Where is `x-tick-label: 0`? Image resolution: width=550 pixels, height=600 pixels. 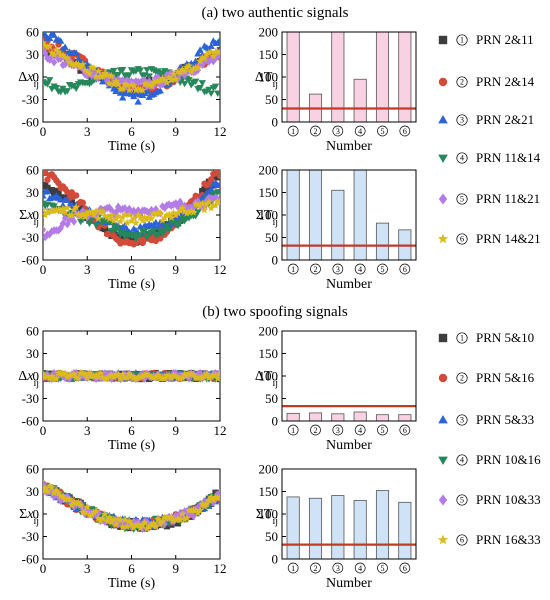
x-tick-label: 0 is located at coordinates (43, 269).